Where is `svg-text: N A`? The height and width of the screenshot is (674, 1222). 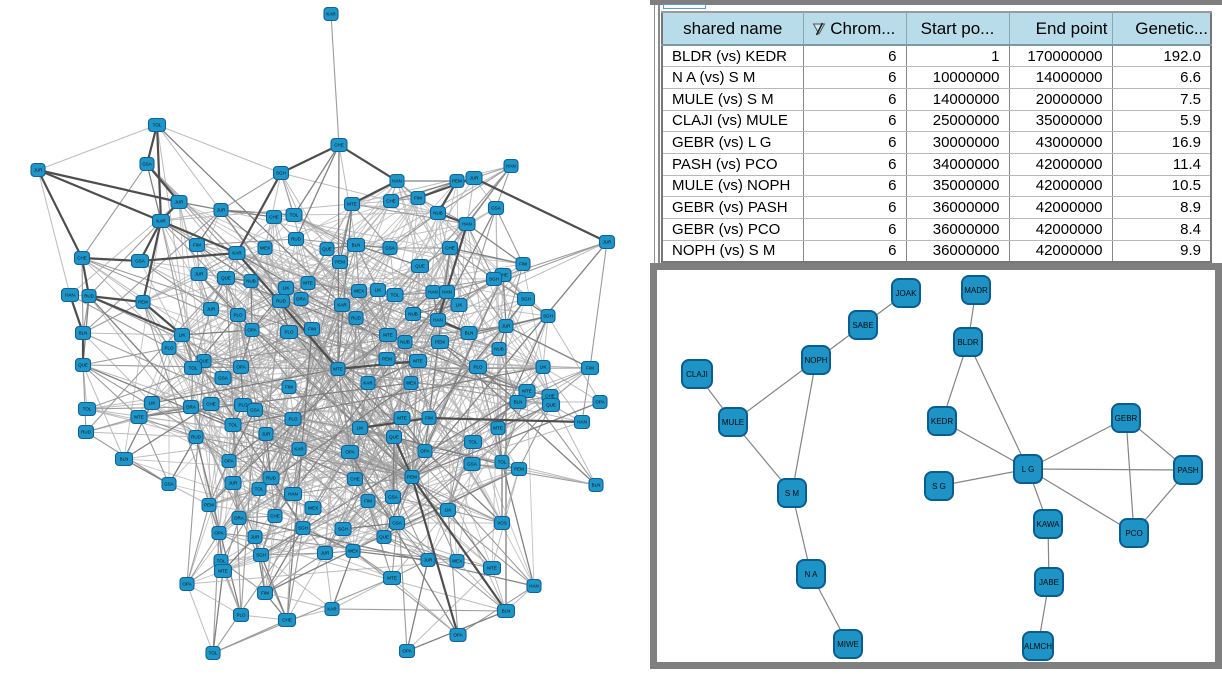
svg-text: N A is located at coordinates (812, 574).